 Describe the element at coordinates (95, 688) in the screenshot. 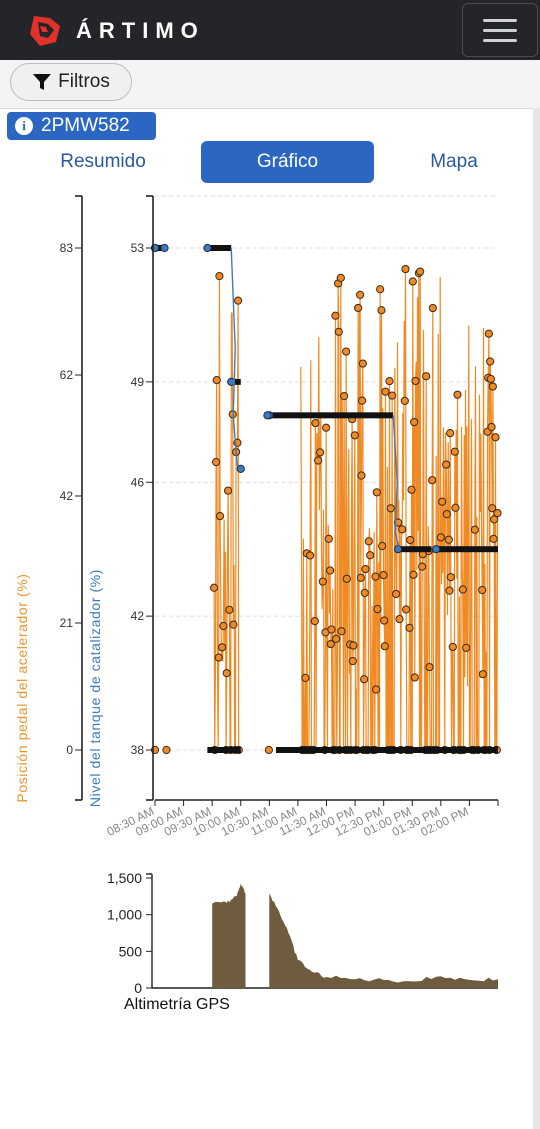

I see `catalyst-axis-title: Nivel del tanque de catalizador (%)` at that location.